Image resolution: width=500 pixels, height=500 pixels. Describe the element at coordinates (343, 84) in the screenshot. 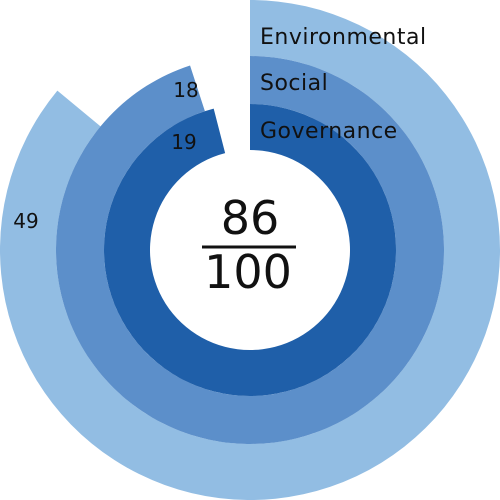

I see `chart-legend: Environmental Social Governance` at that location.